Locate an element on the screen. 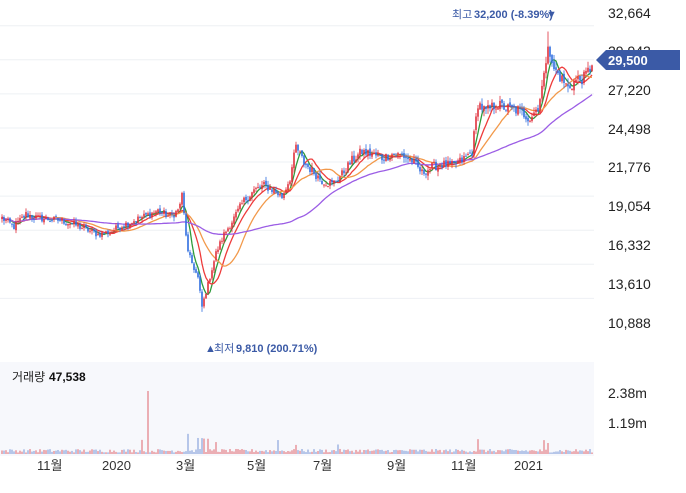 This screenshot has width=686, height=493. high-marker: ▼ is located at coordinates (551, 15).